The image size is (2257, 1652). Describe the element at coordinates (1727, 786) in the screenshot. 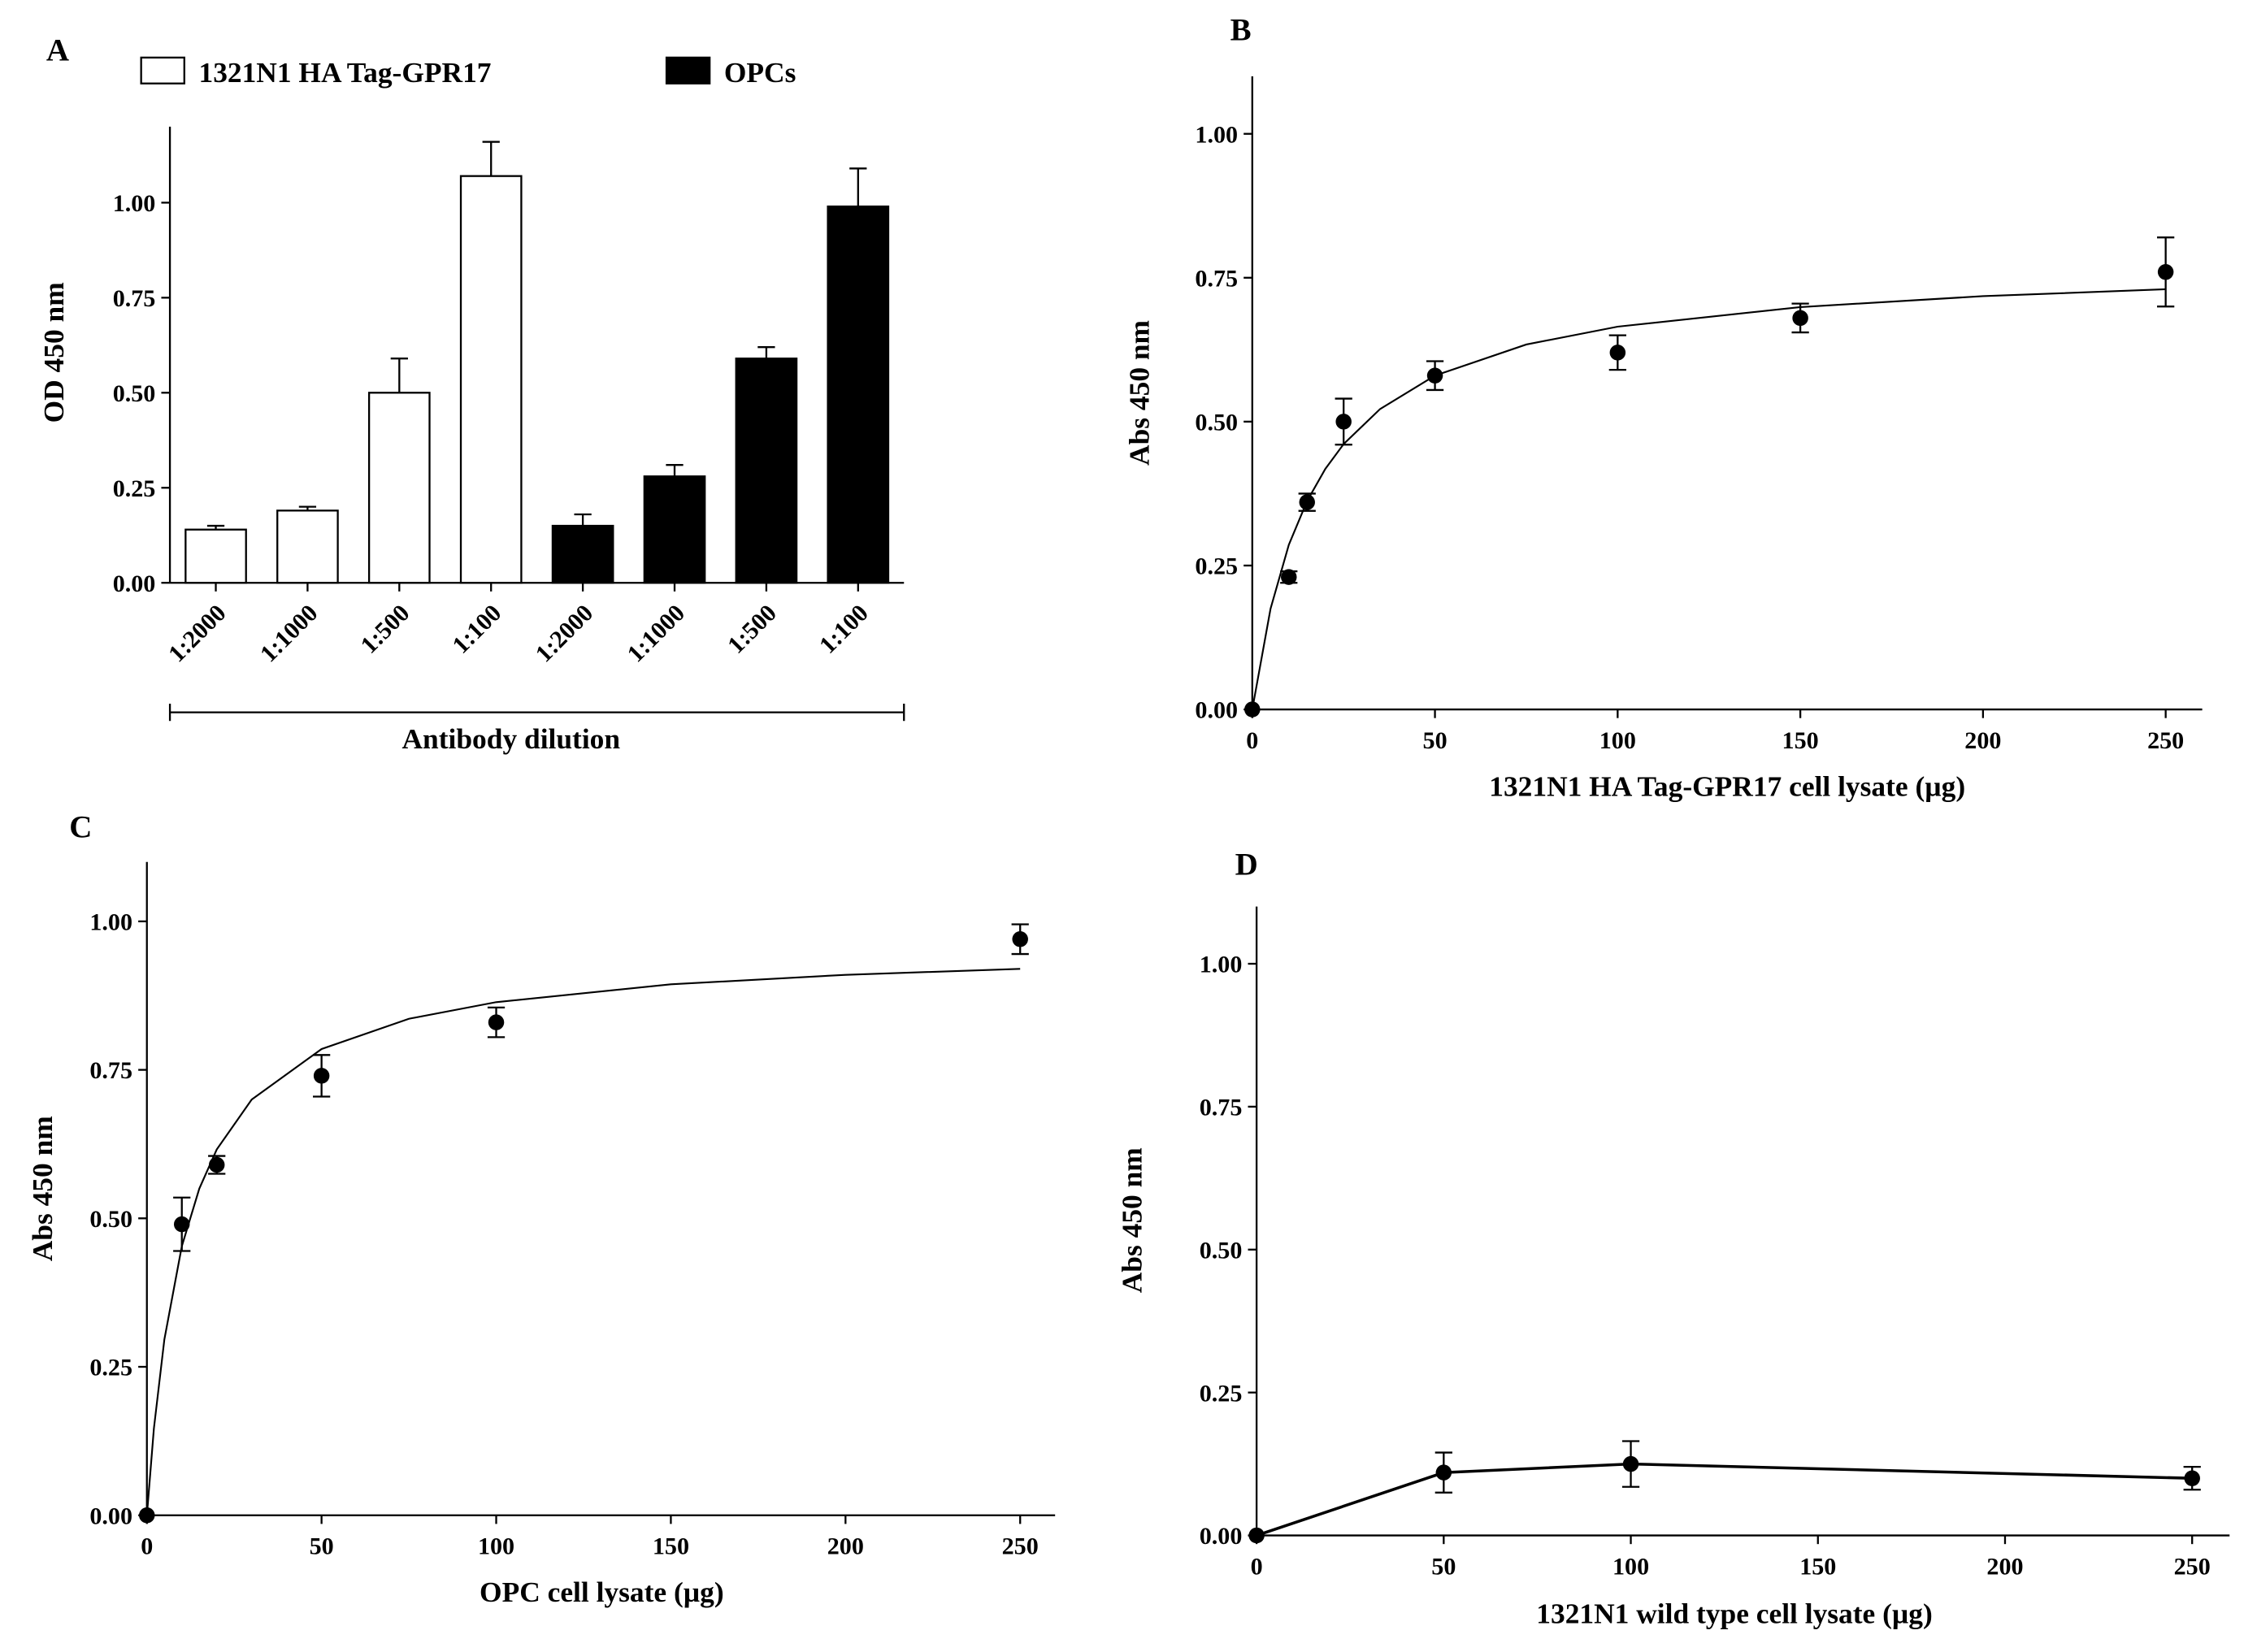

I see `x-axis-label: 1321N1 HA Tag-GPR17 cell lysate (µg)` at that location.